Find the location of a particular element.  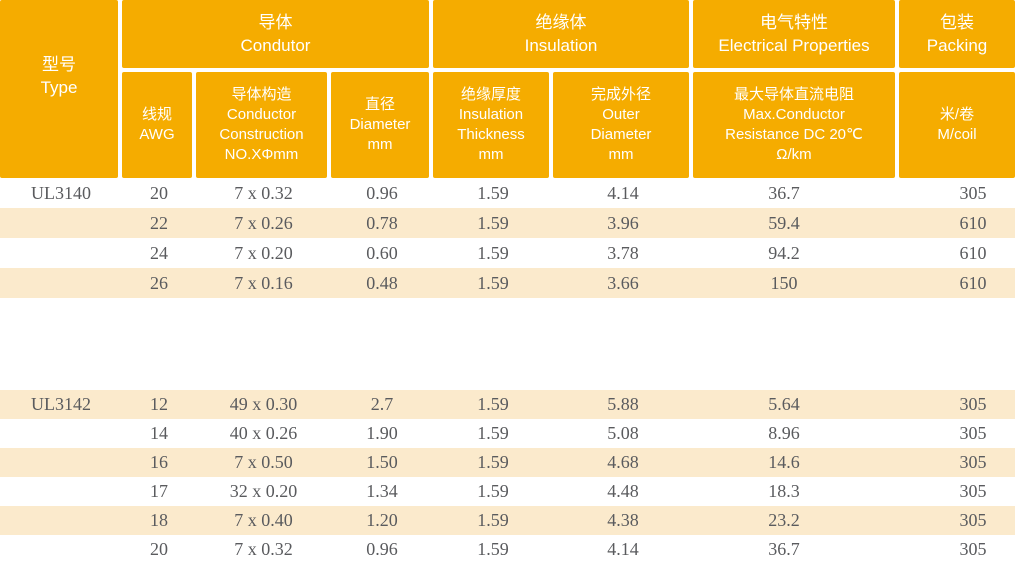

subheader-line: 完成外径 is located at coordinates (620, 94).